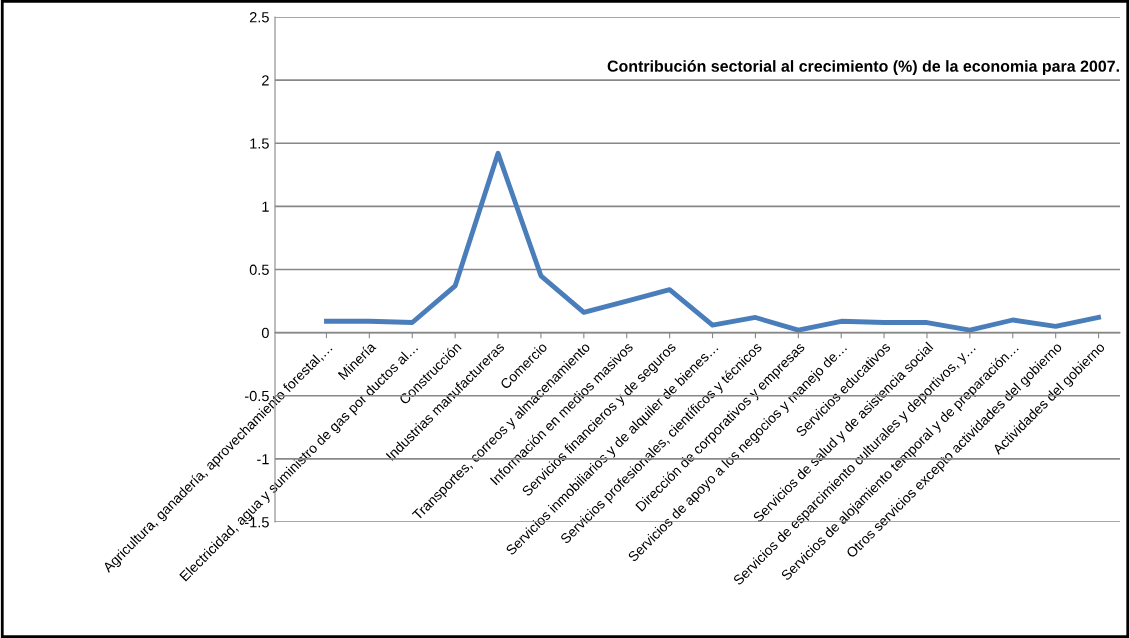 The image size is (1130, 638). Describe the element at coordinates (259, 143) in the screenshot. I see `y-tick-label: 1.5` at that location.